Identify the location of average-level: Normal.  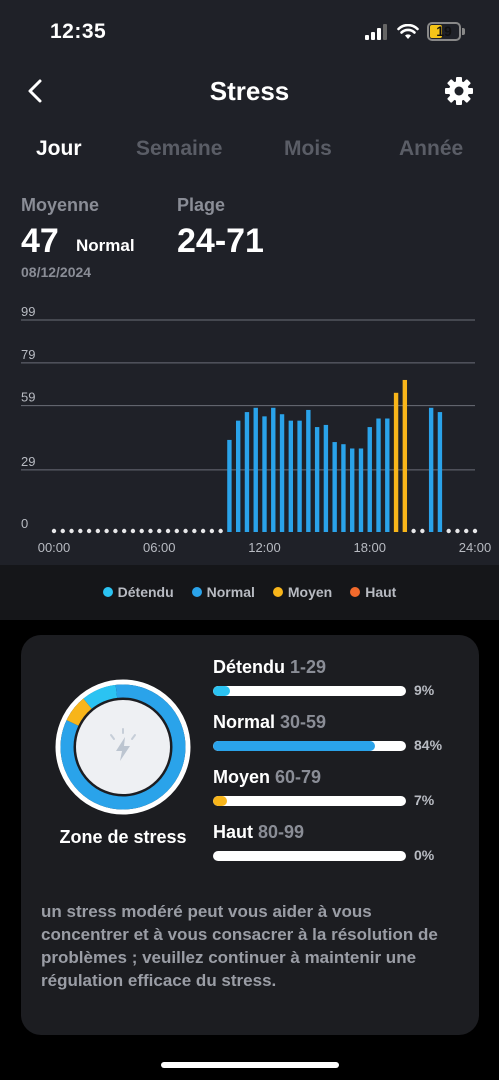
(105, 245).